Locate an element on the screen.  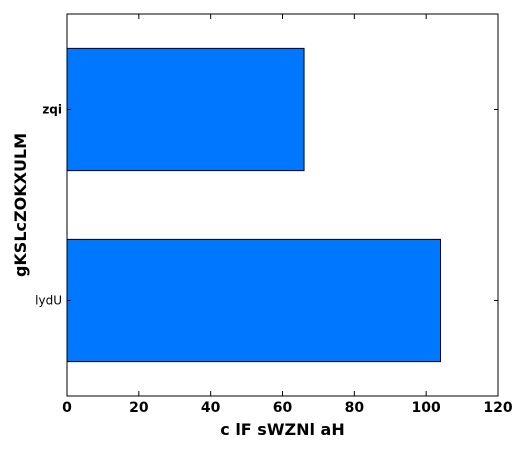
x-tick-label-20: 20 is located at coordinates (139, 408).